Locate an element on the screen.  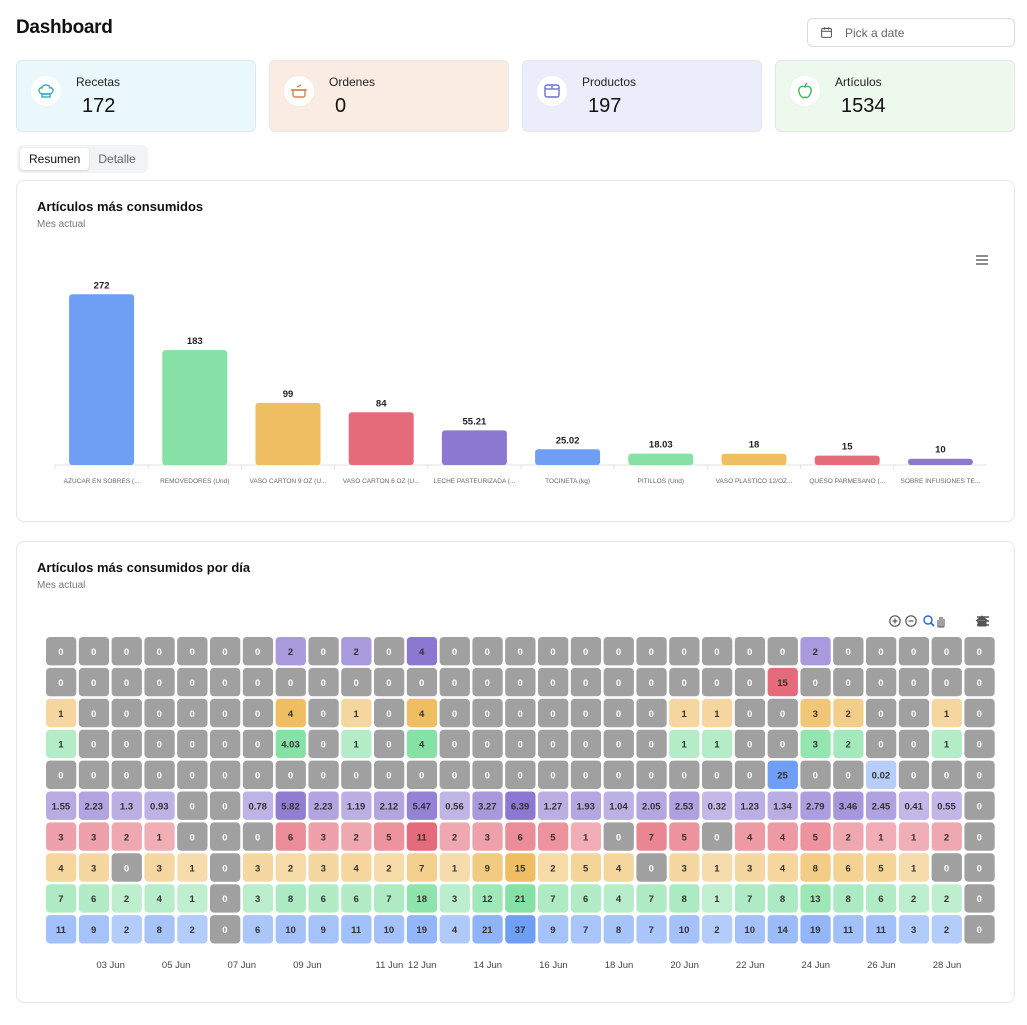
chart-menu-icon is located at coordinates (982, 260).